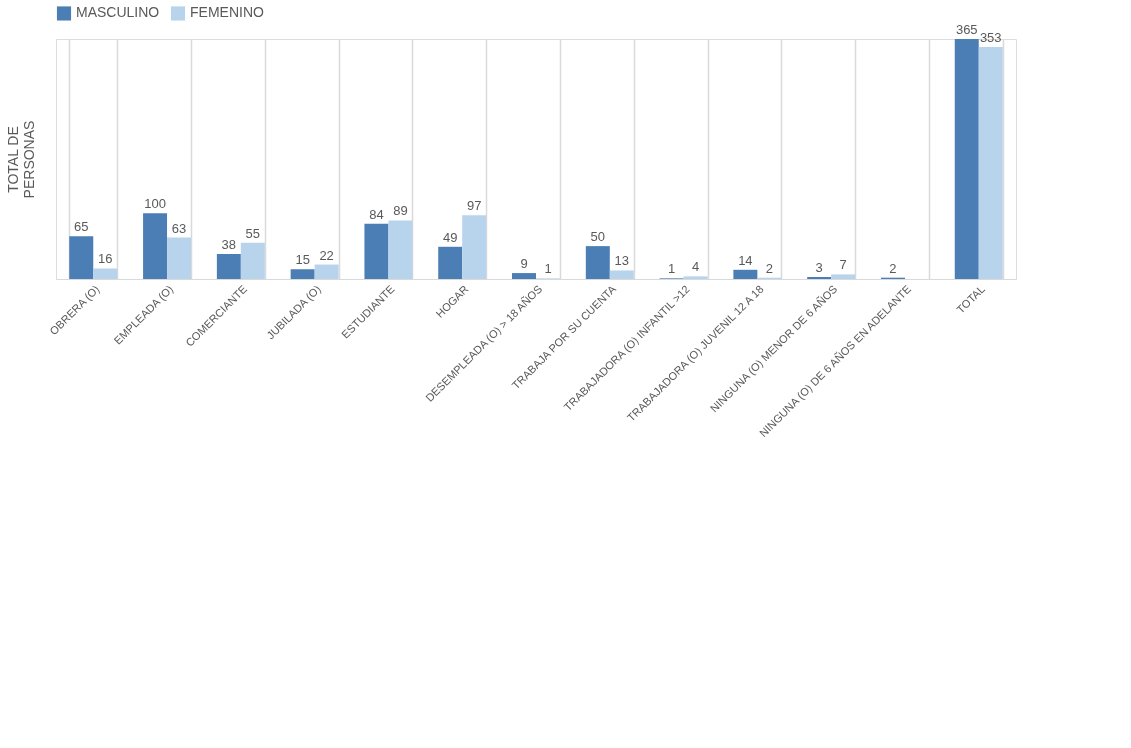 This screenshot has height=748, width=1131. What do you see at coordinates (400, 211) in the screenshot?
I see `data-label: 89` at bounding box center [400, 211].